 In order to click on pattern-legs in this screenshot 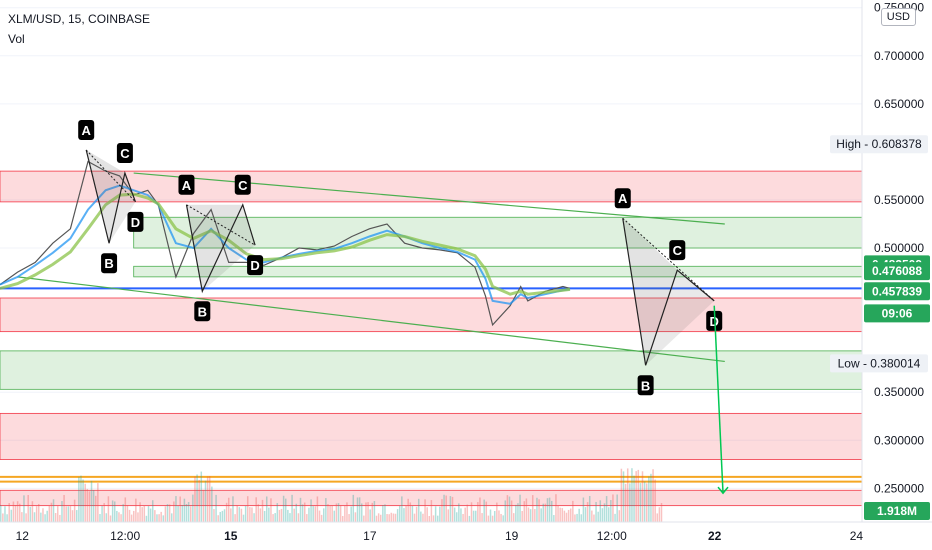, I will do `click(220, 248)`.